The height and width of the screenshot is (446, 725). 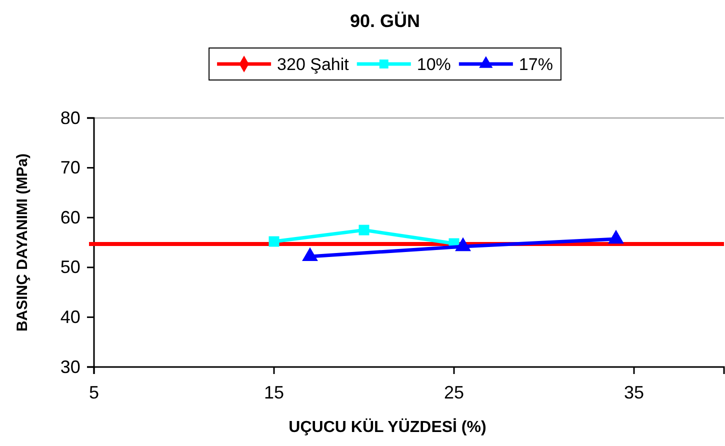 What do you see at coordinates (70, 118) in the screenshot?
I see `y-tick-label: 80` at bounding box center [70, 118].